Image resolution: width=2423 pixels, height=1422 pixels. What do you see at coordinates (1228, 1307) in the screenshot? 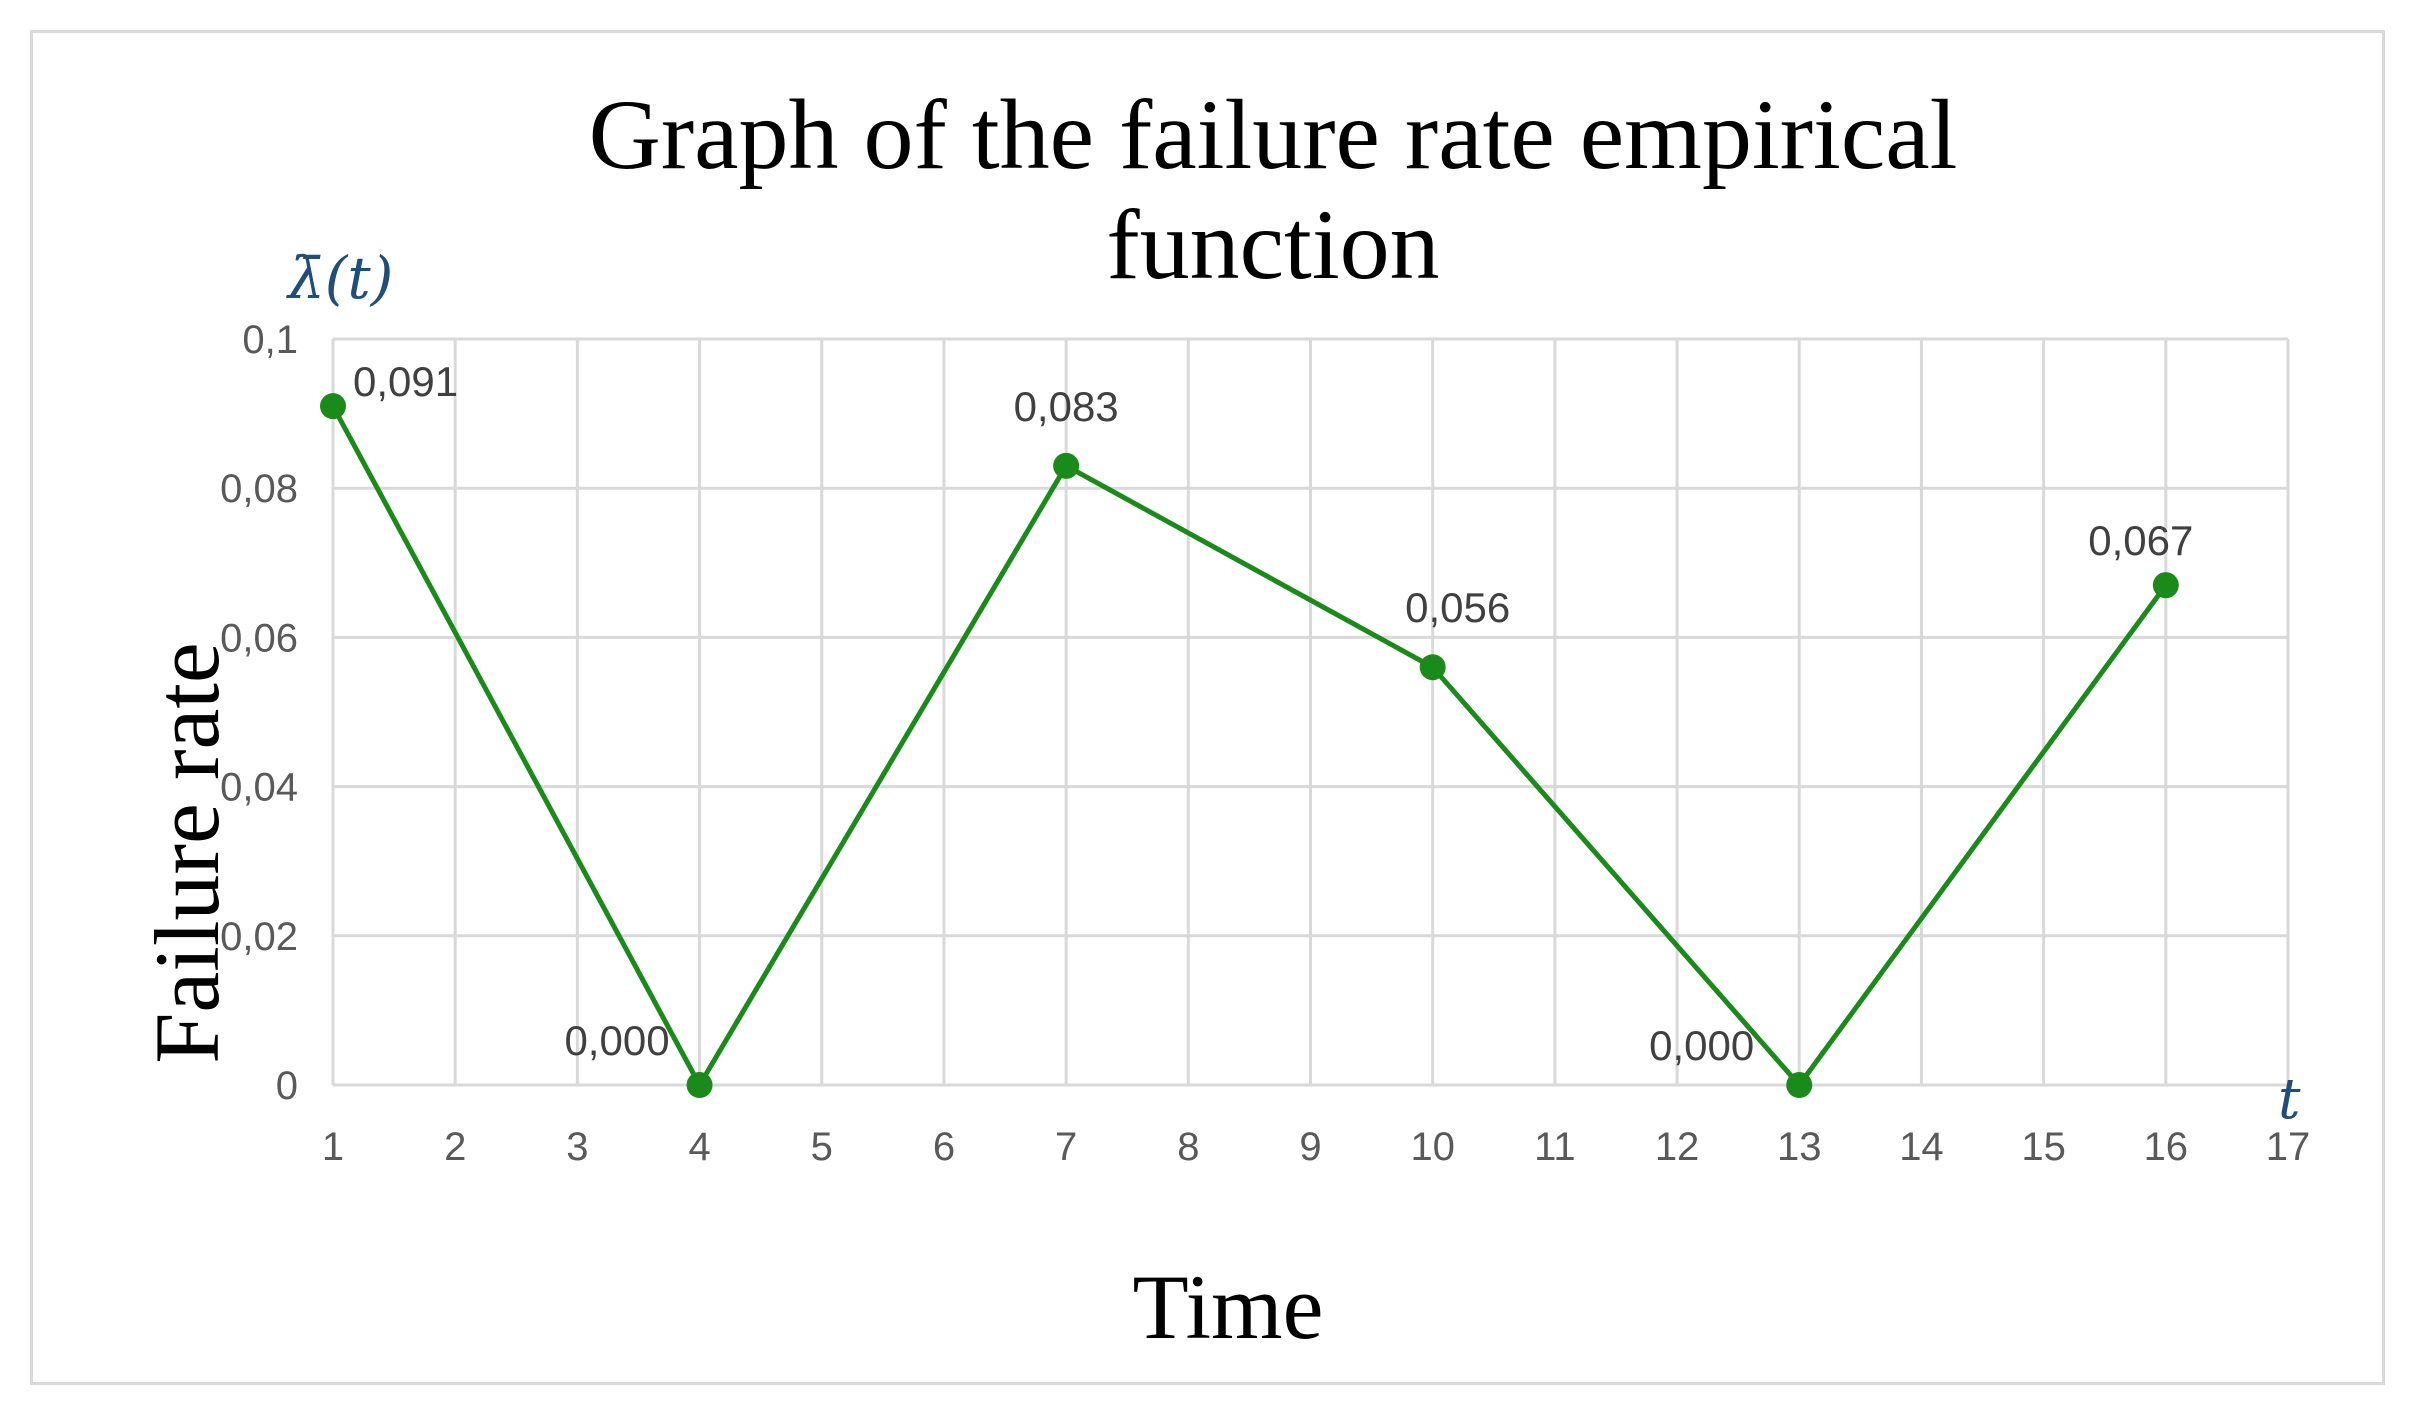
I see `x-axis-label: Time` at bounding box center [1228, 1307].